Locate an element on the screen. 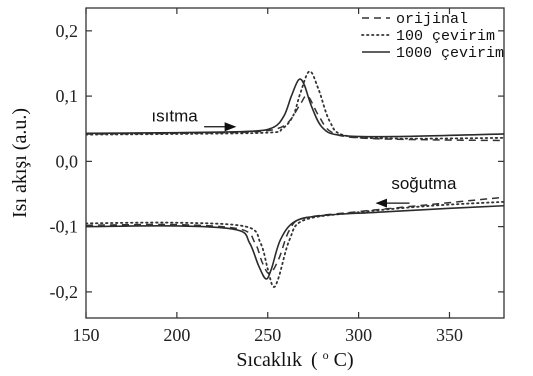 This screenshot has height=376, width=533. series-1000-evirim-heating-line is located at coordinates (295, 108).